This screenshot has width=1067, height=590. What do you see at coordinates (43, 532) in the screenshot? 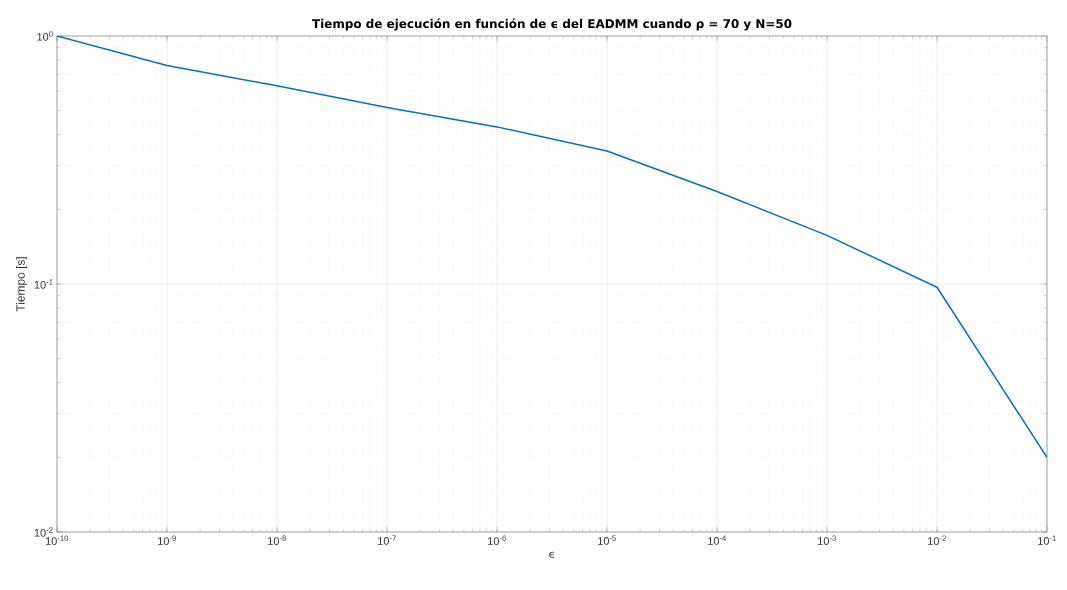
I see `y-tick-label: 10$^{-2}$` at bounding box center [43, 532].